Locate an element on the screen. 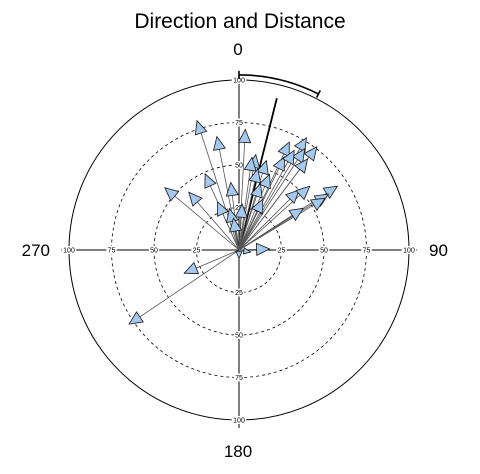 The width and height of the screenshot is (480, 474). mean-arc-cap is located at coordinates (318, 94).